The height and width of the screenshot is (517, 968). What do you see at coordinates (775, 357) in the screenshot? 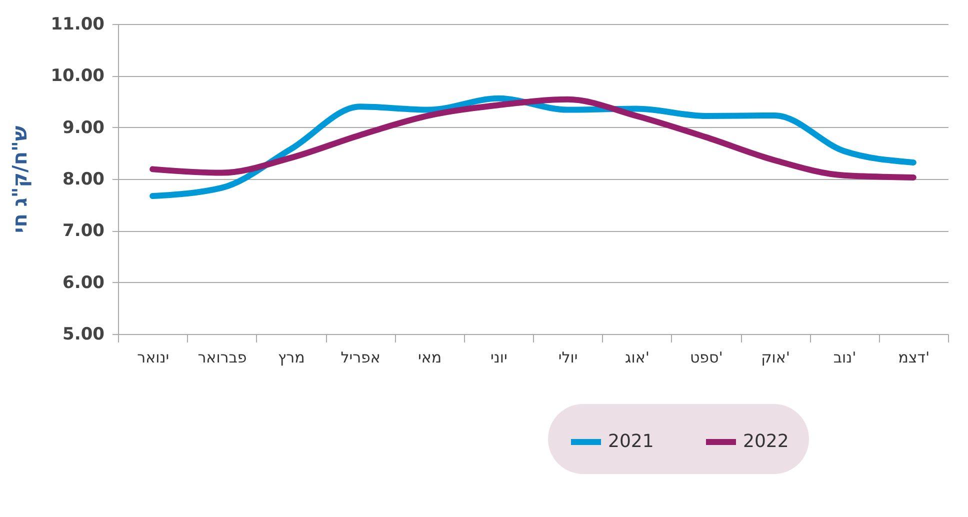
I see `x-tick-label: אוק'` at bounding box center [775, 357].